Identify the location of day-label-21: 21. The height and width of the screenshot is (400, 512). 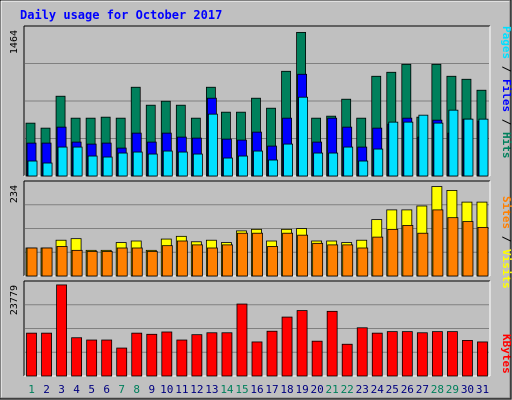
(332, 389).